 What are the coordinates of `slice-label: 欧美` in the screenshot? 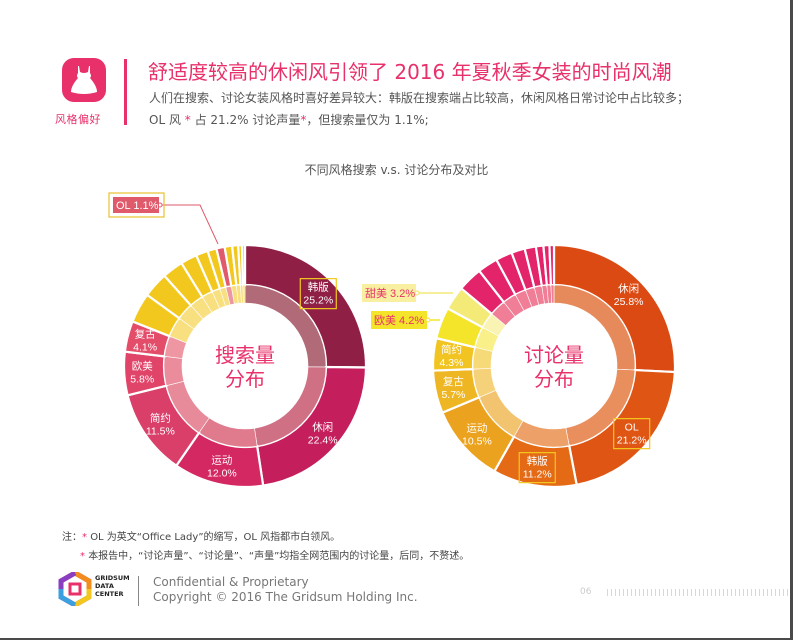 It's located at (142, 365).